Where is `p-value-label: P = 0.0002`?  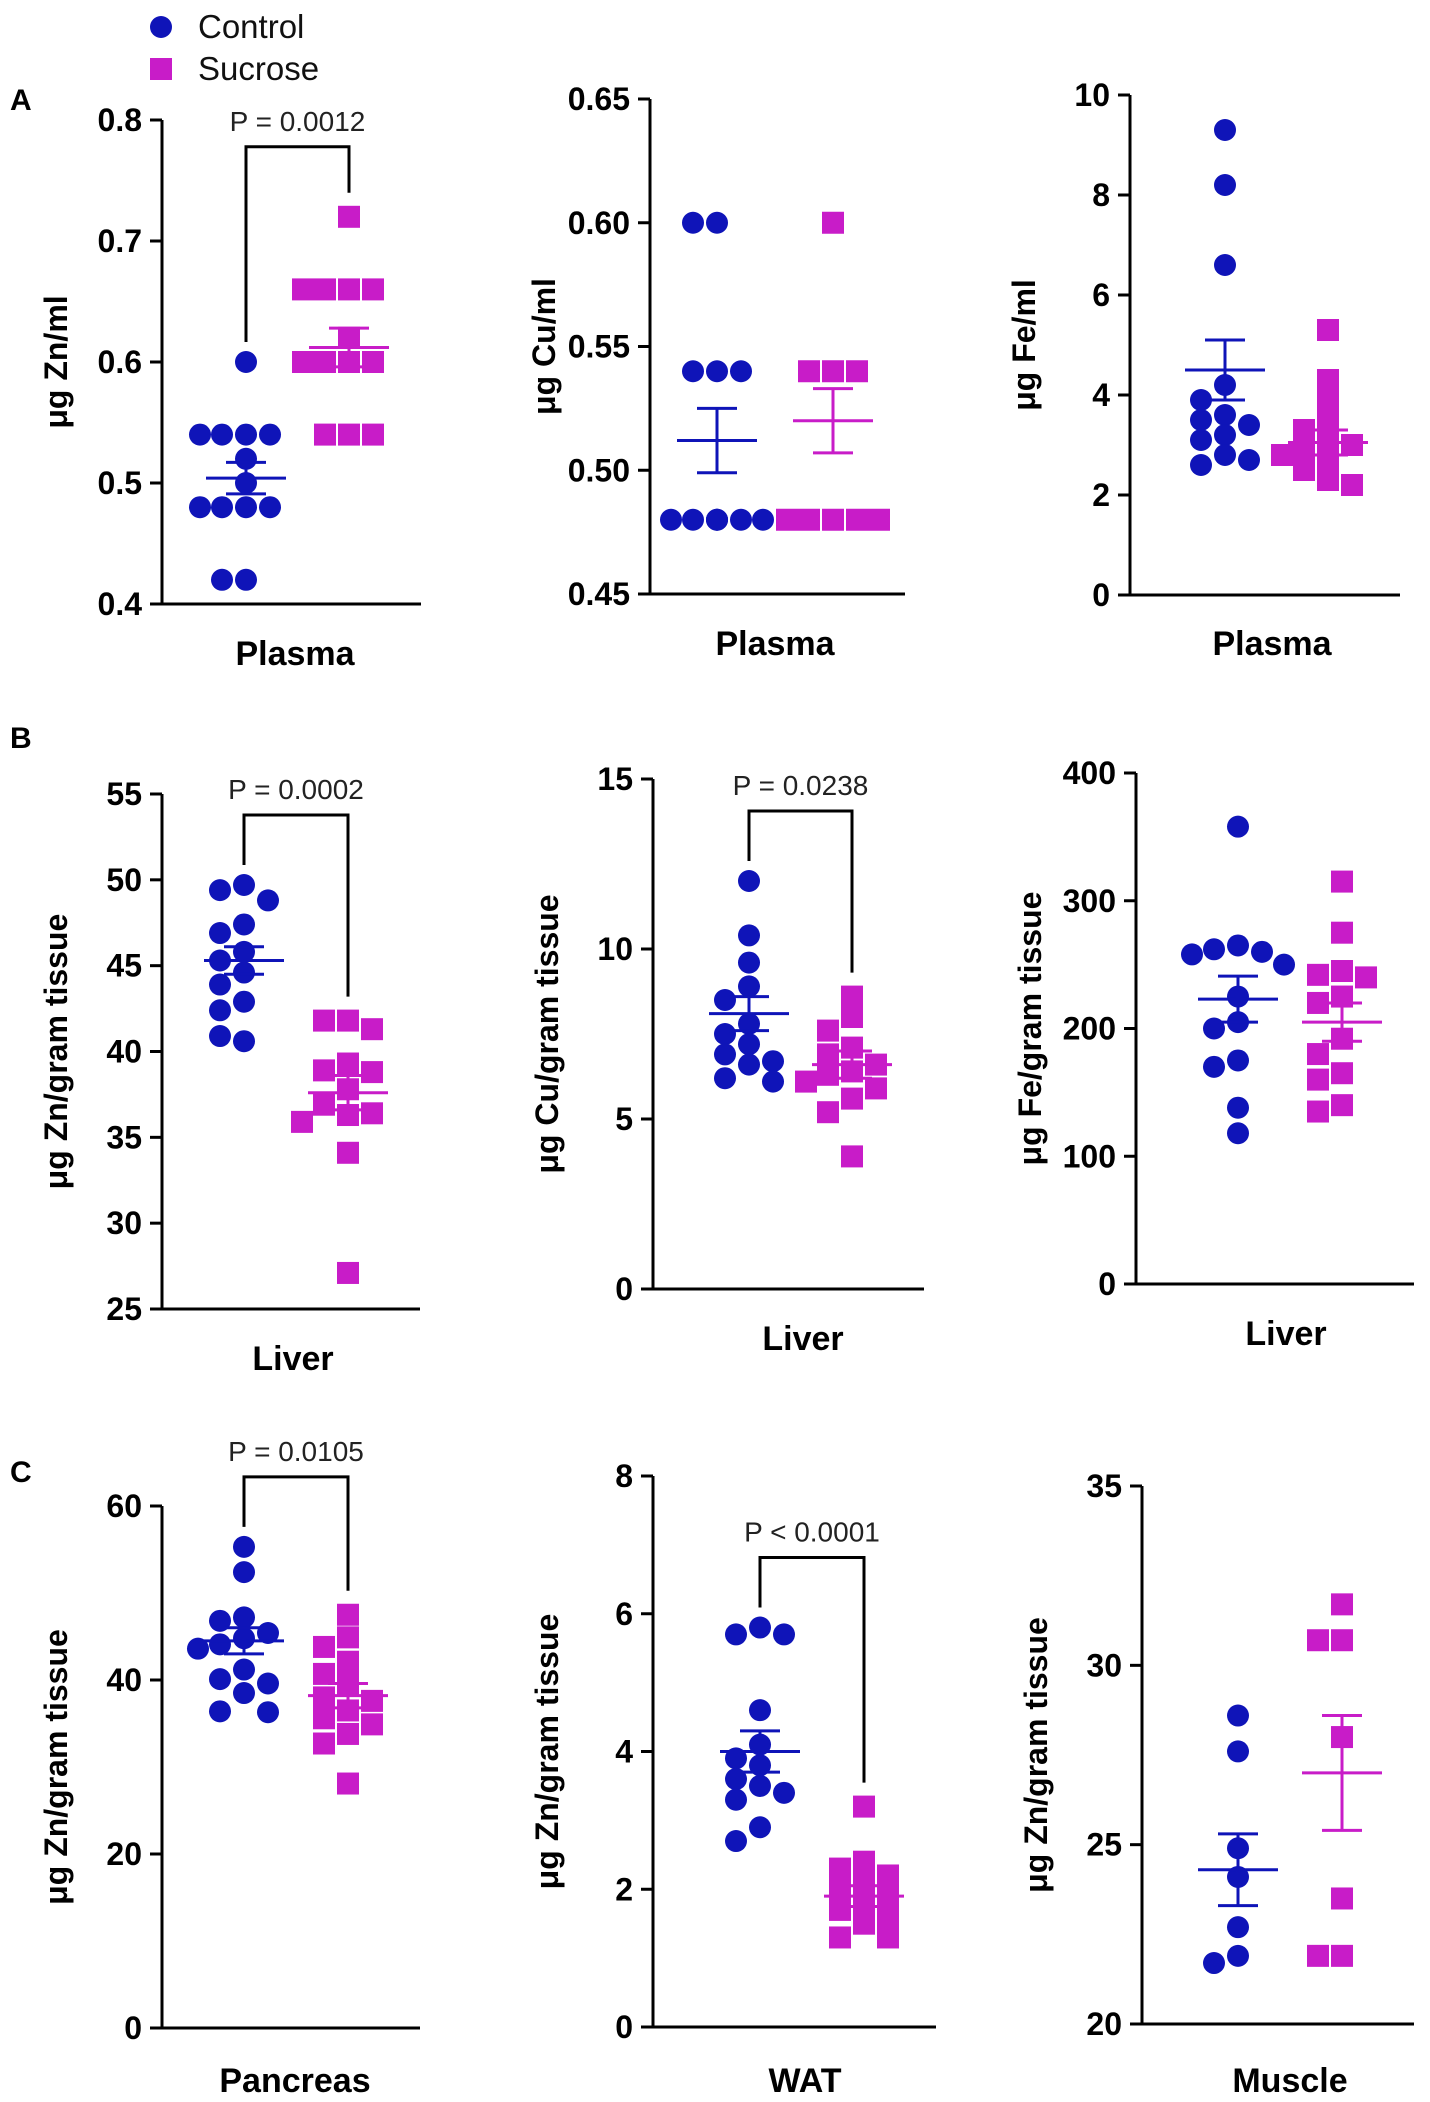 p-value-label: P = 0.0002 is located at coordinates (296, 789).